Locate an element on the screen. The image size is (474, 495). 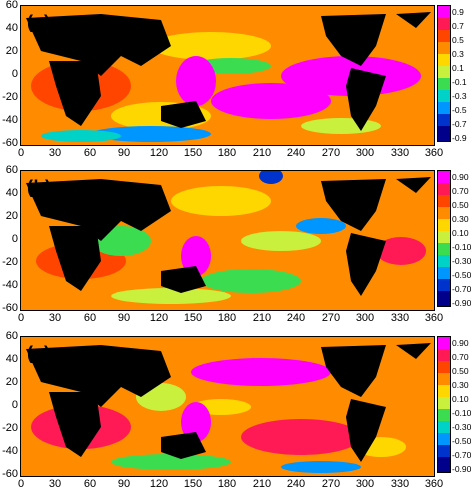
colorbar-label: -0.5 is located at coordinates (459, 110).